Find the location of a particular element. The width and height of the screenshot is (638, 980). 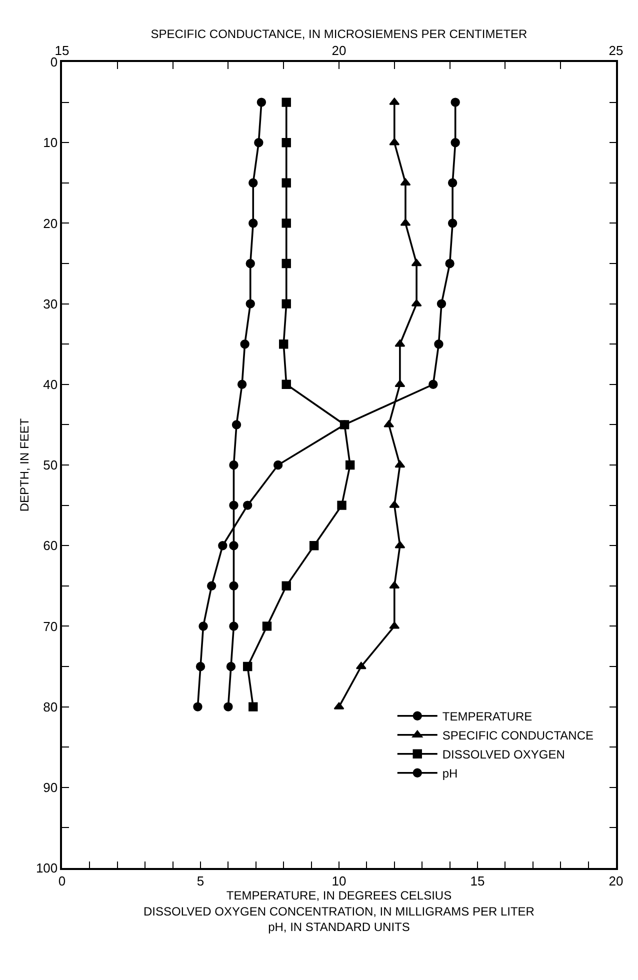

y-tick-label: 80 is located at coordinates (50, 706).